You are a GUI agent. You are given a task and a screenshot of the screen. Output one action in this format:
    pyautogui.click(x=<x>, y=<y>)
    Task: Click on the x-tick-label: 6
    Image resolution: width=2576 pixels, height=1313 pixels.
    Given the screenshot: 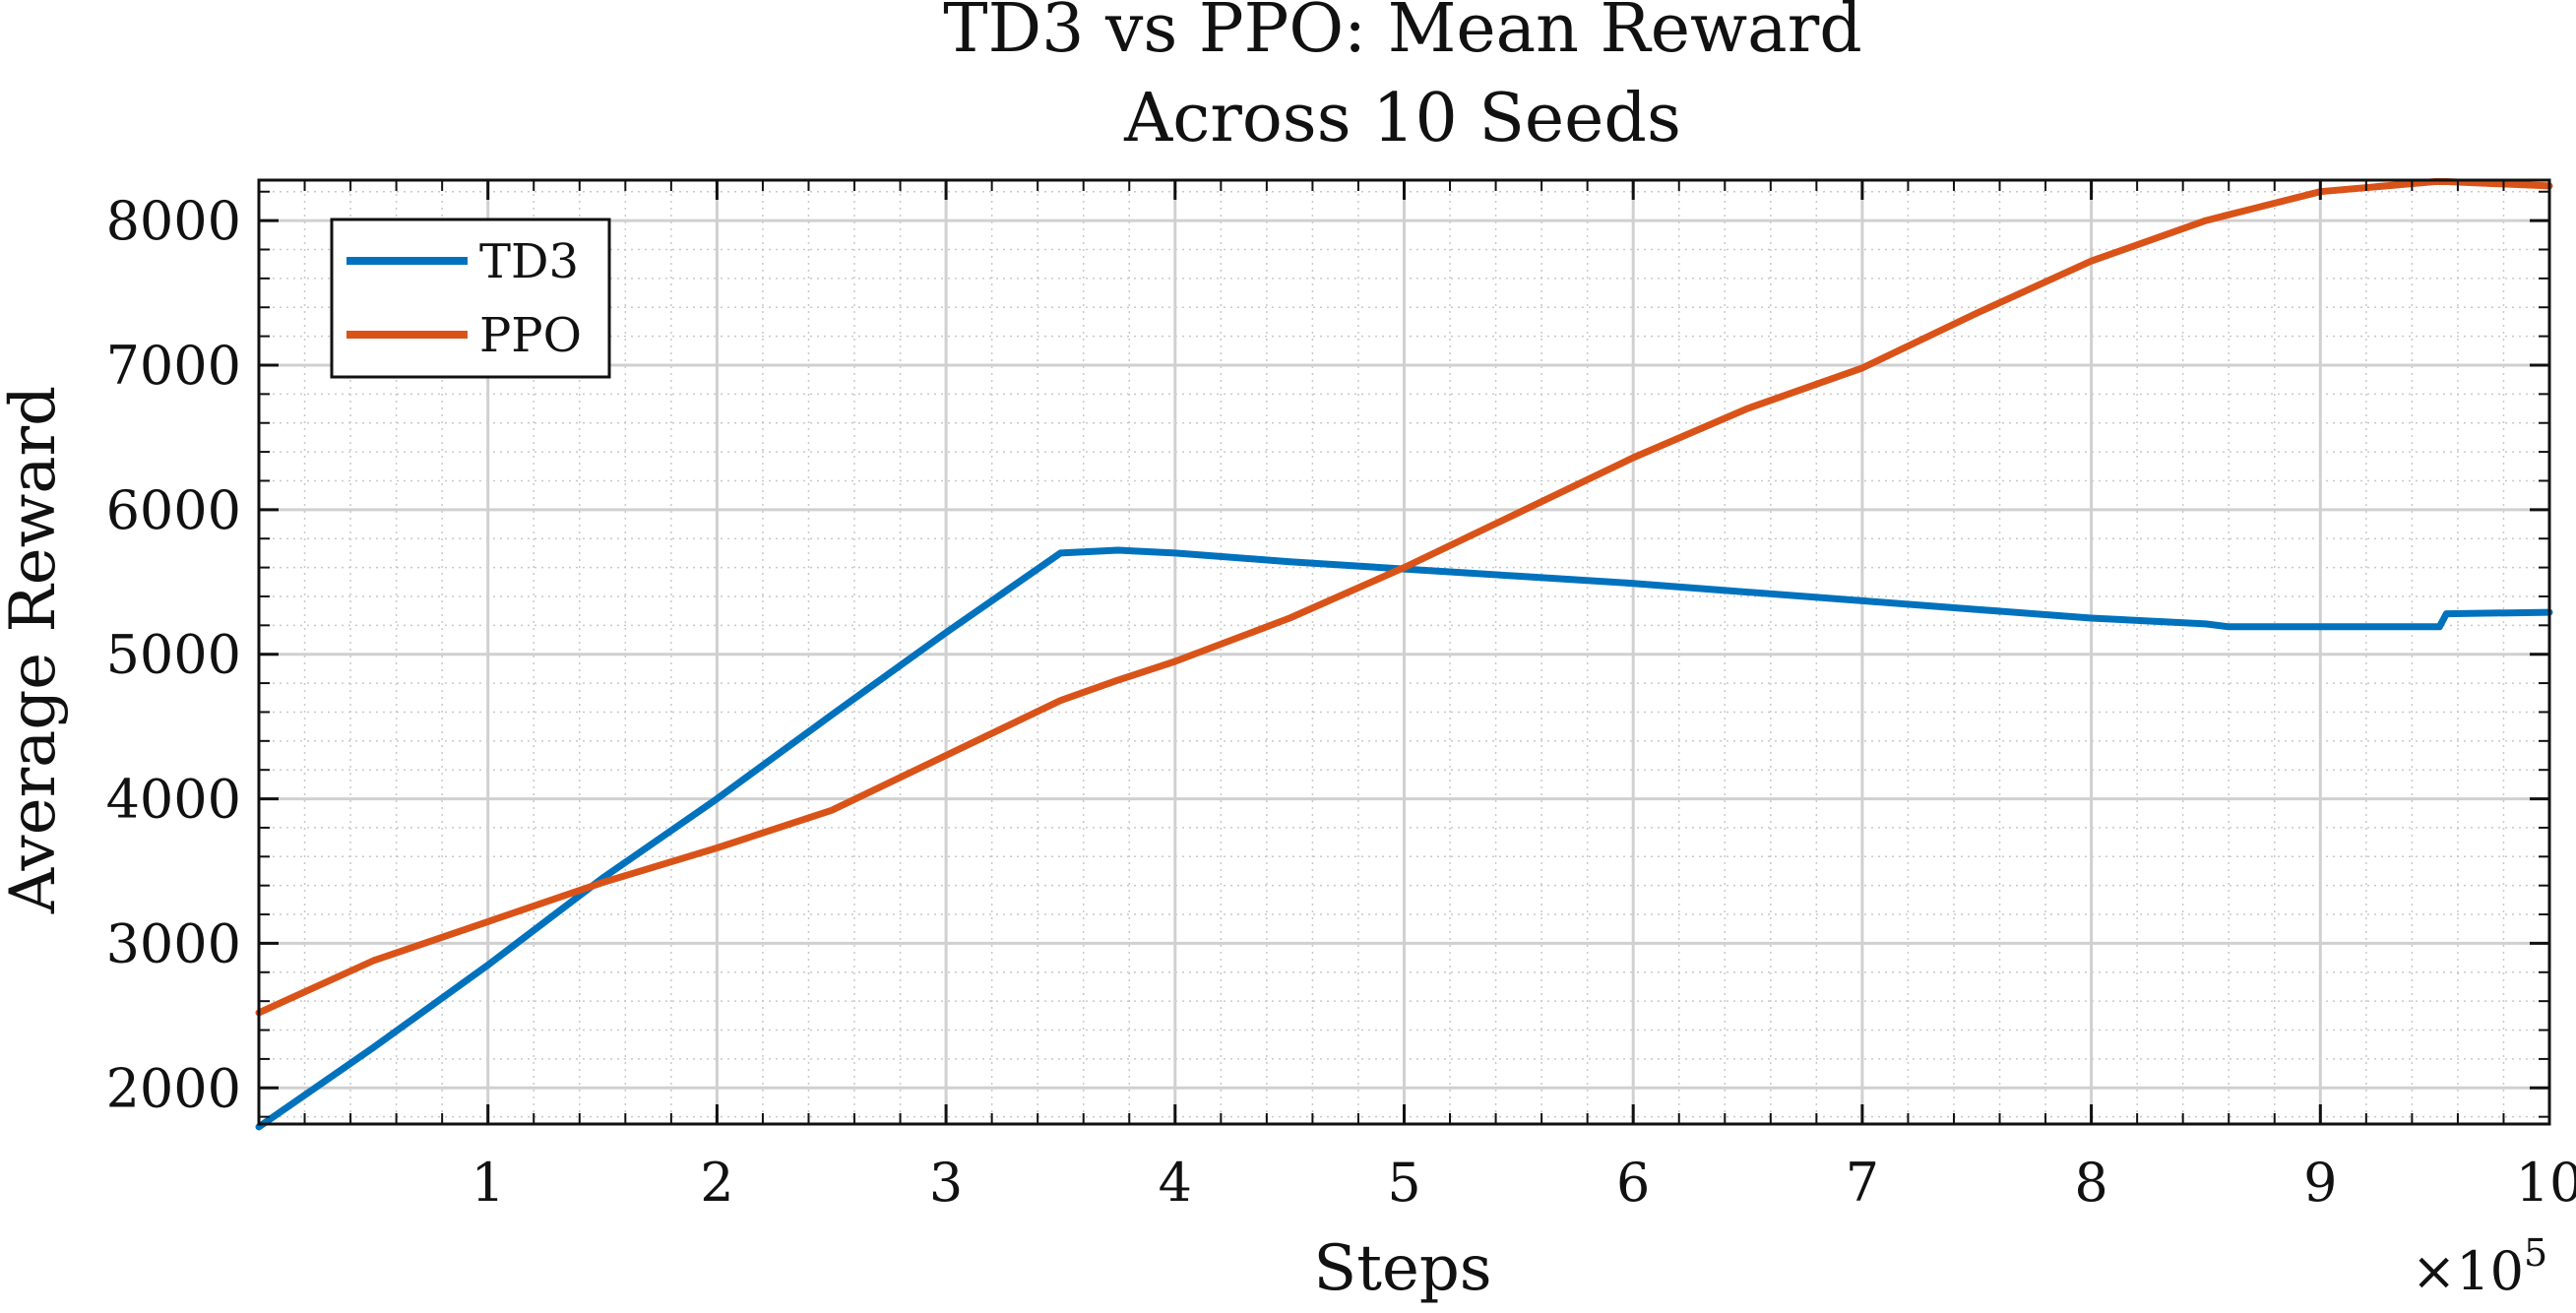 What is the action you would take?
    pyautogui.click(x=1633, y=1183)
    